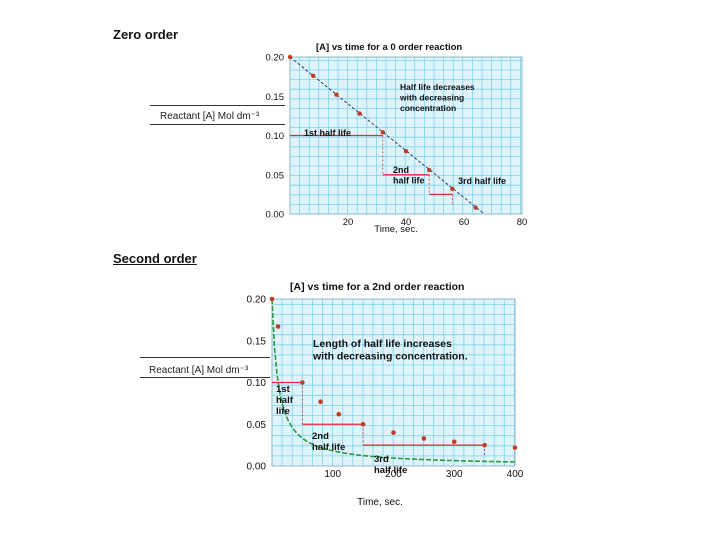 The width and height of the screenshot is (720, 540). I want to click on half-life-label: half, so click(285, 400).